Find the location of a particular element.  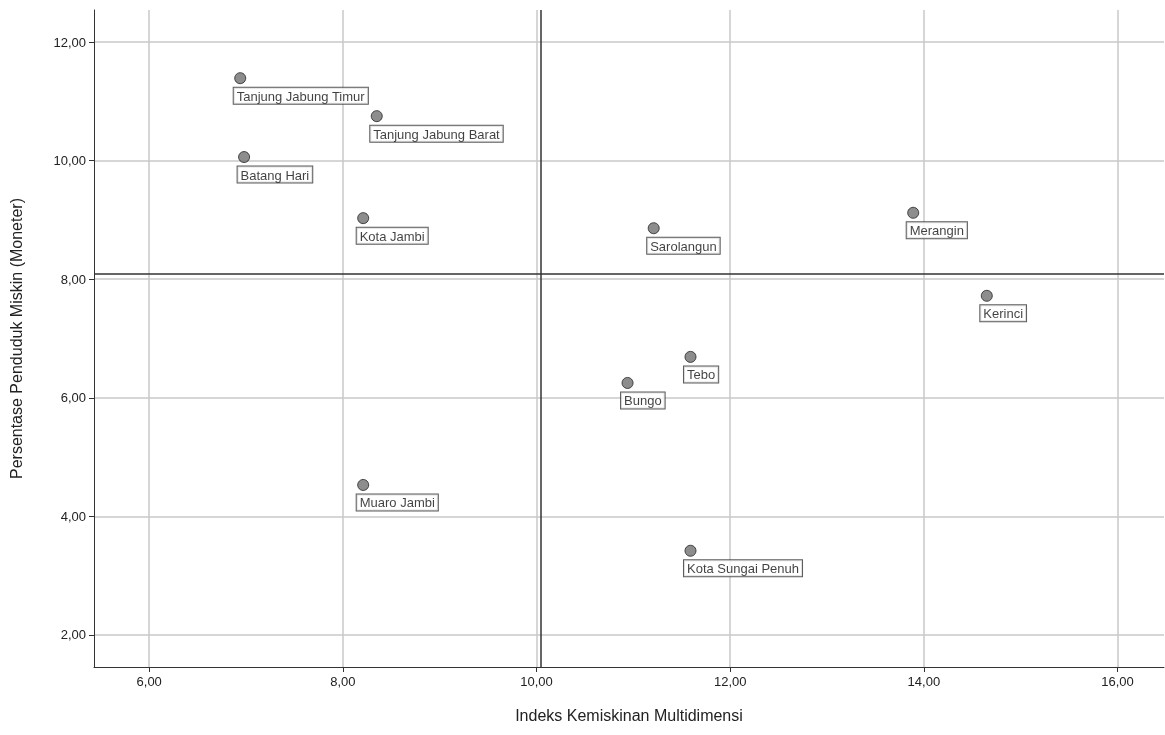

y-tick-label: 4,00 is located at coordinates (73, 516).